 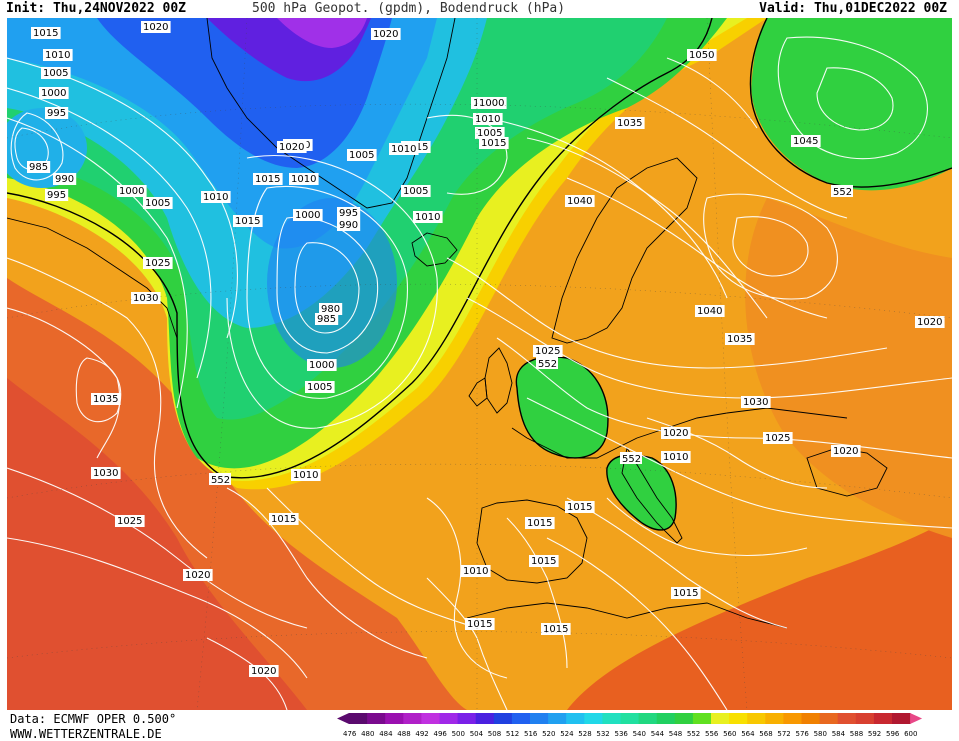 What do you see at coordinates (386, 734) in the screenshot?
I see `legend-tick-label: 484` at bounding box center [386, 734].